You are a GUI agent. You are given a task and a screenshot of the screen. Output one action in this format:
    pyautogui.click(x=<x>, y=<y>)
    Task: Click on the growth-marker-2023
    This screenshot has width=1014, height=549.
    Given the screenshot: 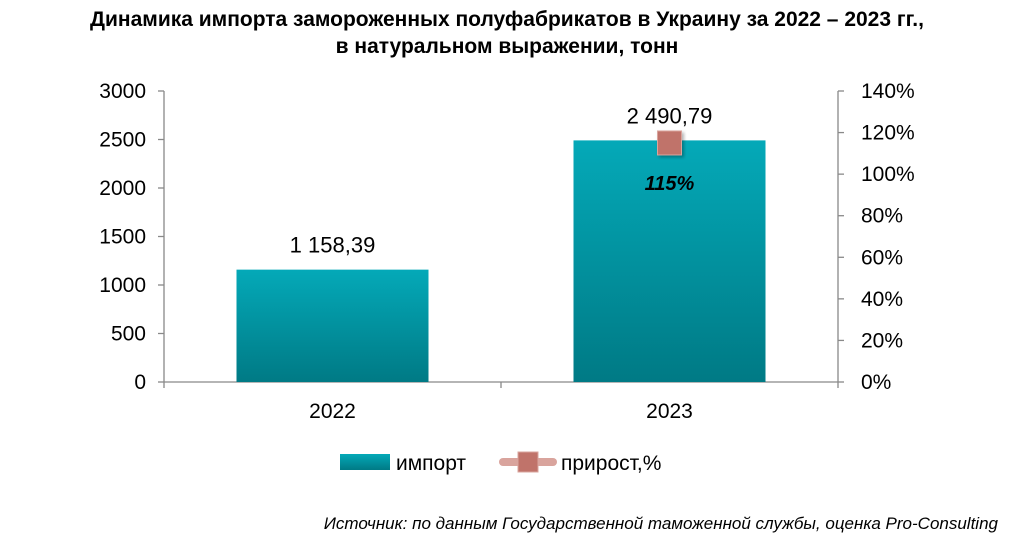 What is the action you would take?
    pyautogui.click(x=669, y=143)
    